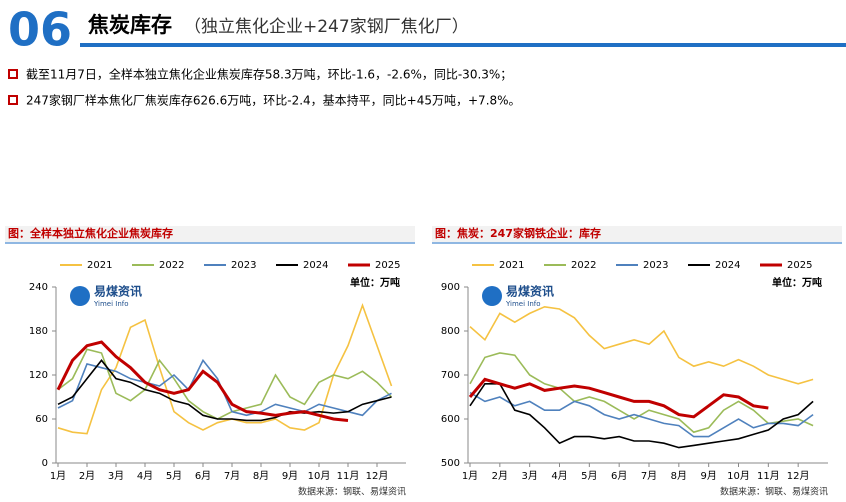 The width and height of the screenshot is (846, 502). I want to click on y-tick-label: 240, so click(38, 287).